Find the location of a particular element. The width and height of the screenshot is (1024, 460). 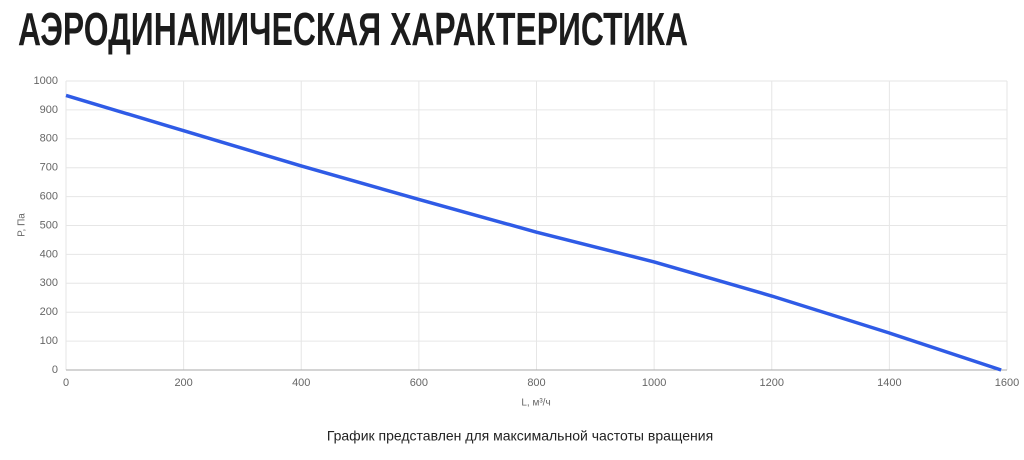

x-tick-label: 1000 is located at coordinates (654, 383).